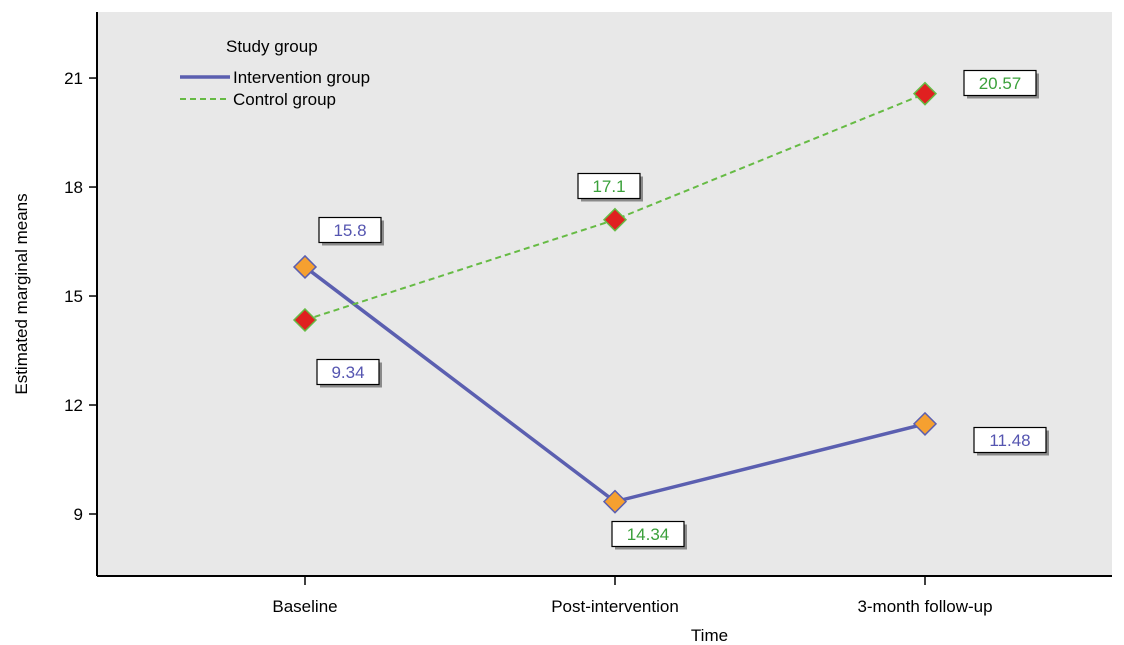 The width and height of the screenshot is (1124, 645). Describe the element at coordinates (615, 606) in the screenshot. I see `x-tick-label: Post-intervention` at that location.